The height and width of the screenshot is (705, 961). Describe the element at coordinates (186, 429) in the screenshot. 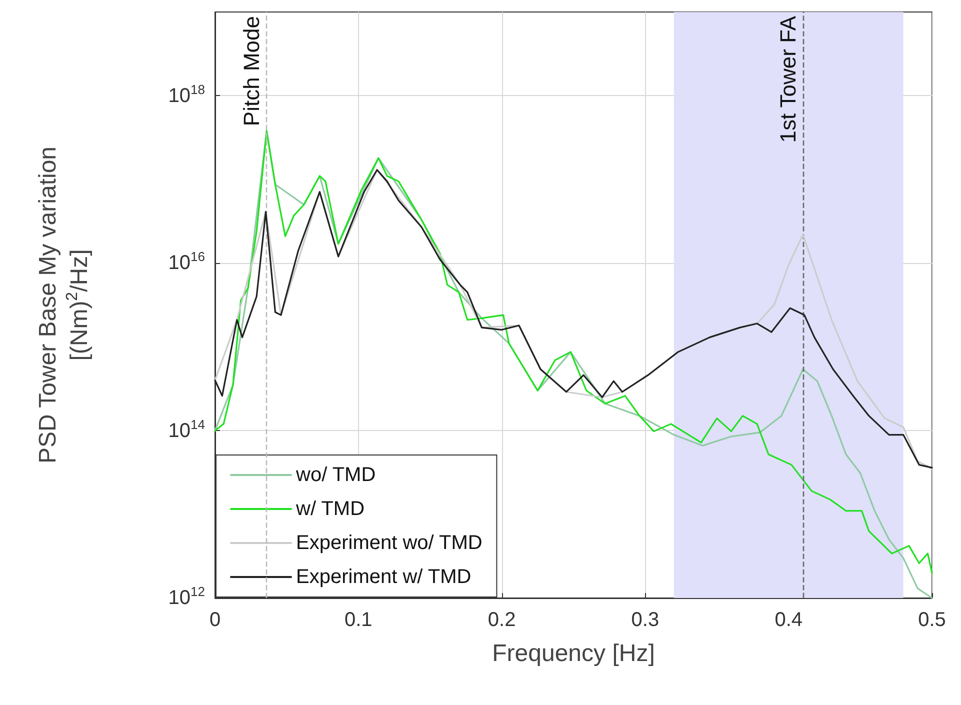

I see `y-tick-label: 10$^{14}$` at that location.